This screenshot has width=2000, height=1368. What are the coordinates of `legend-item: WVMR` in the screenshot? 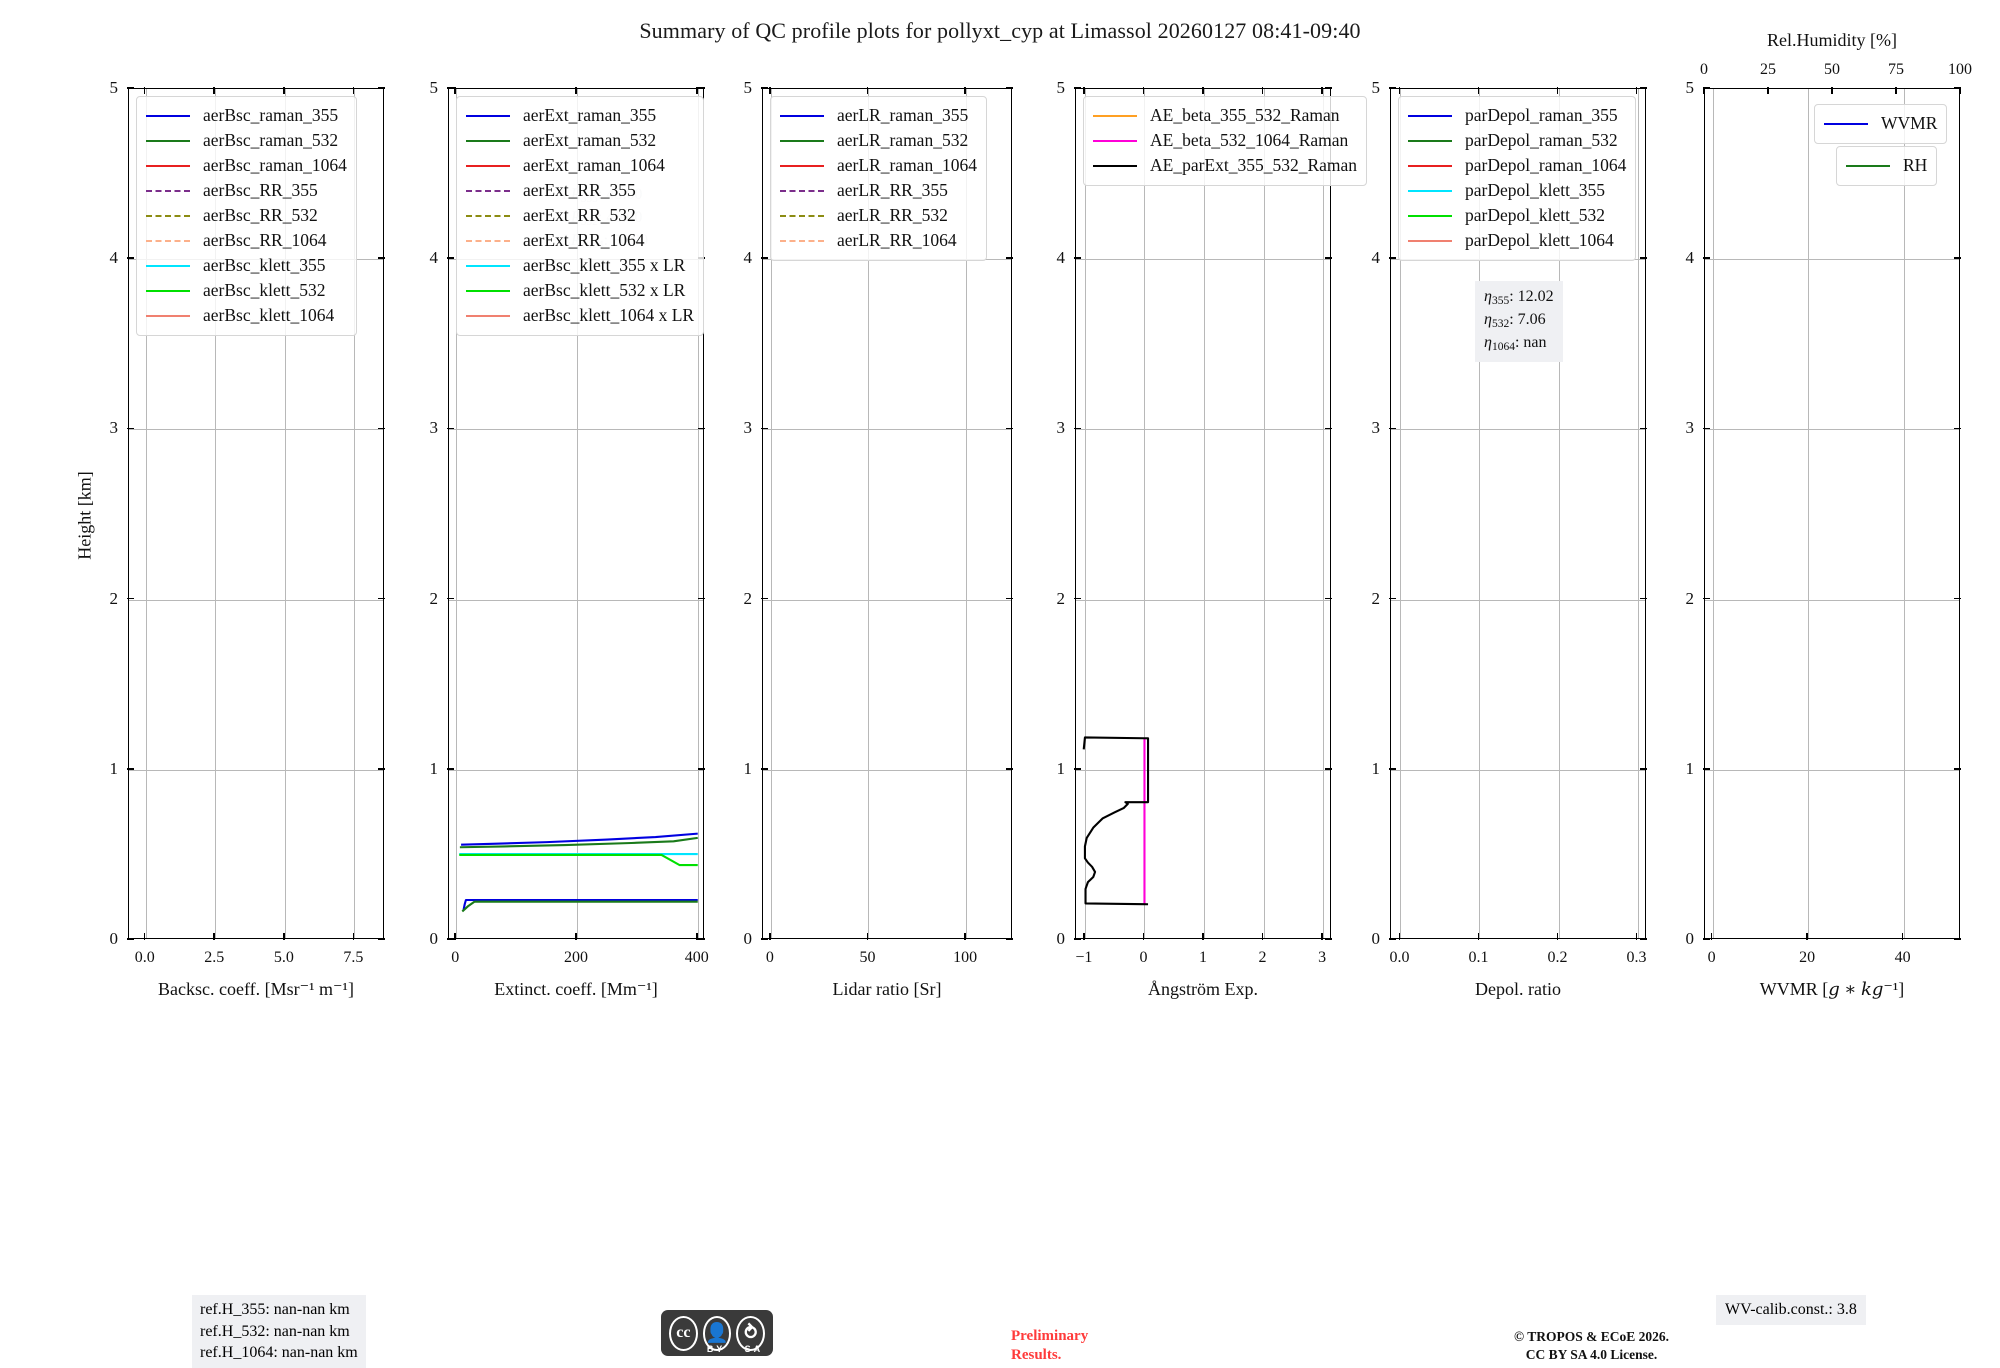 It's located at (1880, 123).